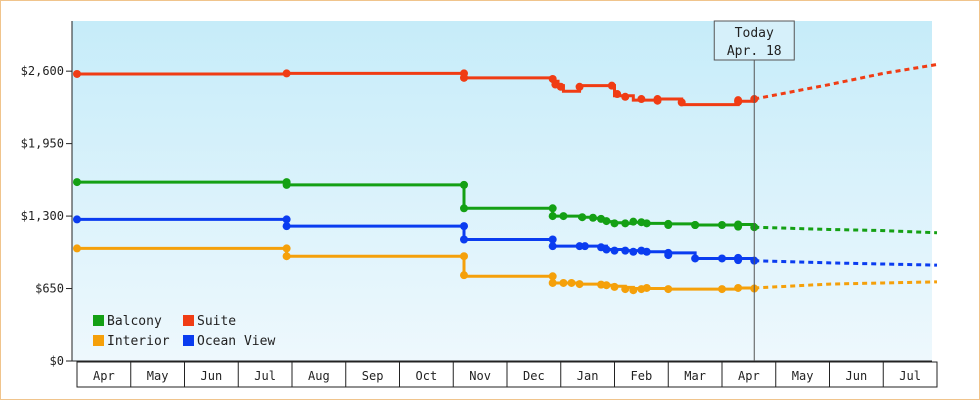 This screenshot has height=406, width=980. I want to click on x-tick-label: Nov, so click(480, 376).